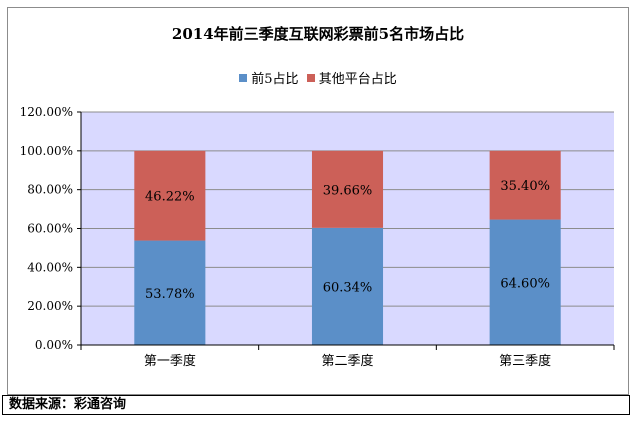 This screenshot has width=636, height=427. I want to click on chart-legend: 前5占比 其他平台占比, so click(318, 77).